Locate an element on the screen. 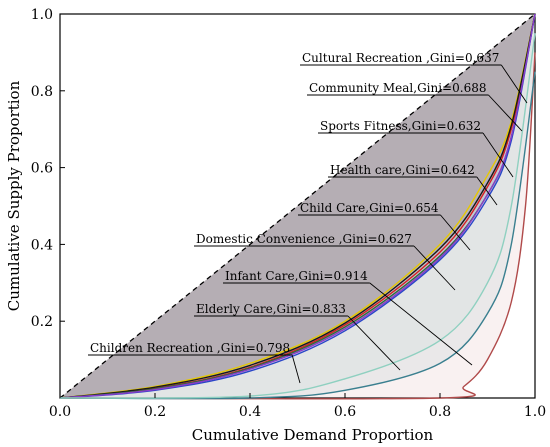 The width and height of the screenshot is (550, 447). y-tick-label-0: 0.2 is located at coordinates (42, 322).